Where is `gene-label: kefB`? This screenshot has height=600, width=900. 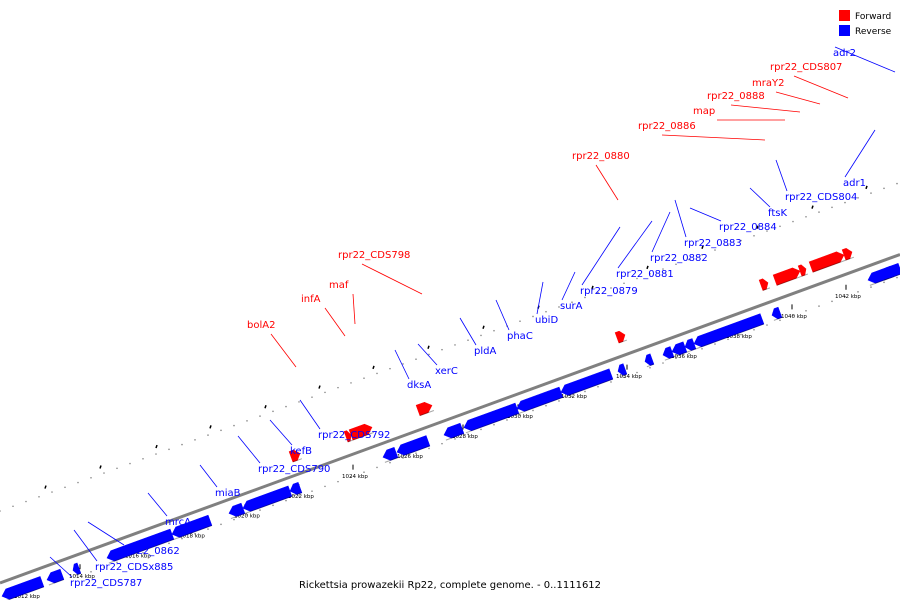 gene-label: kefB is located at coordinates (301, 451).